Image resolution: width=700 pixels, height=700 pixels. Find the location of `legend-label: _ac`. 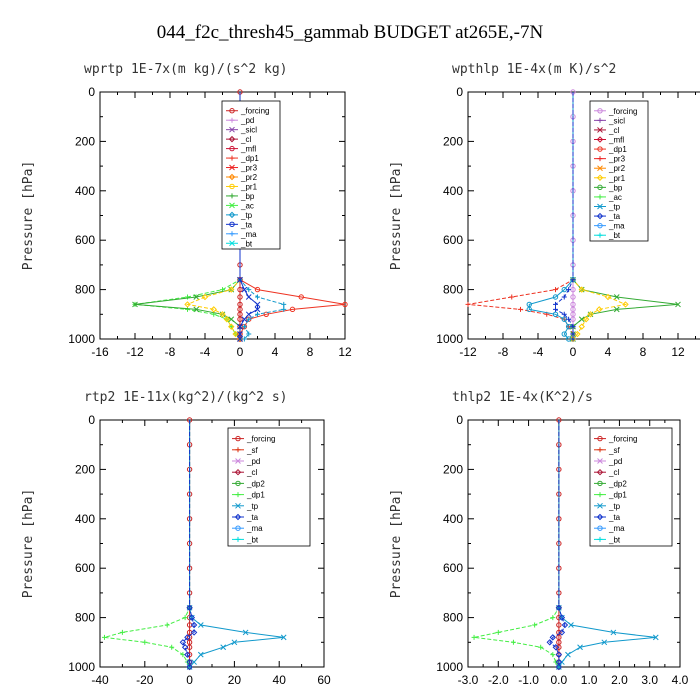

legend-label: _ac is located at coordinates (615, 197).